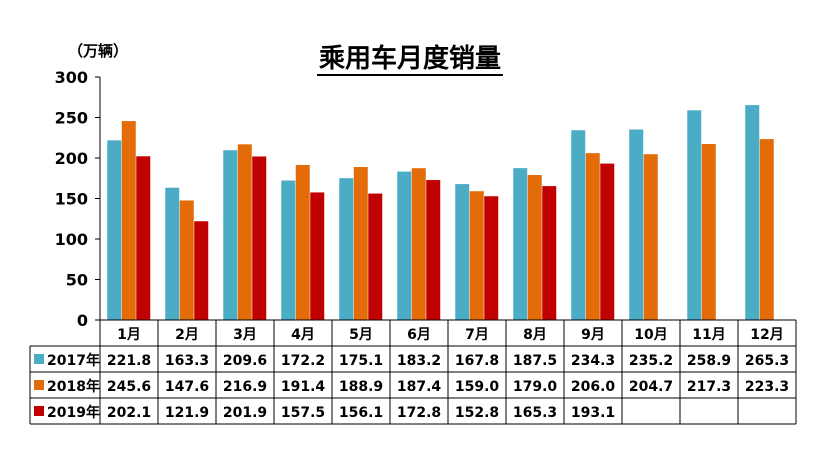 This screenshot has height=453, width=820. I want to click on x-tick-label: 7月, so click(477, 335).